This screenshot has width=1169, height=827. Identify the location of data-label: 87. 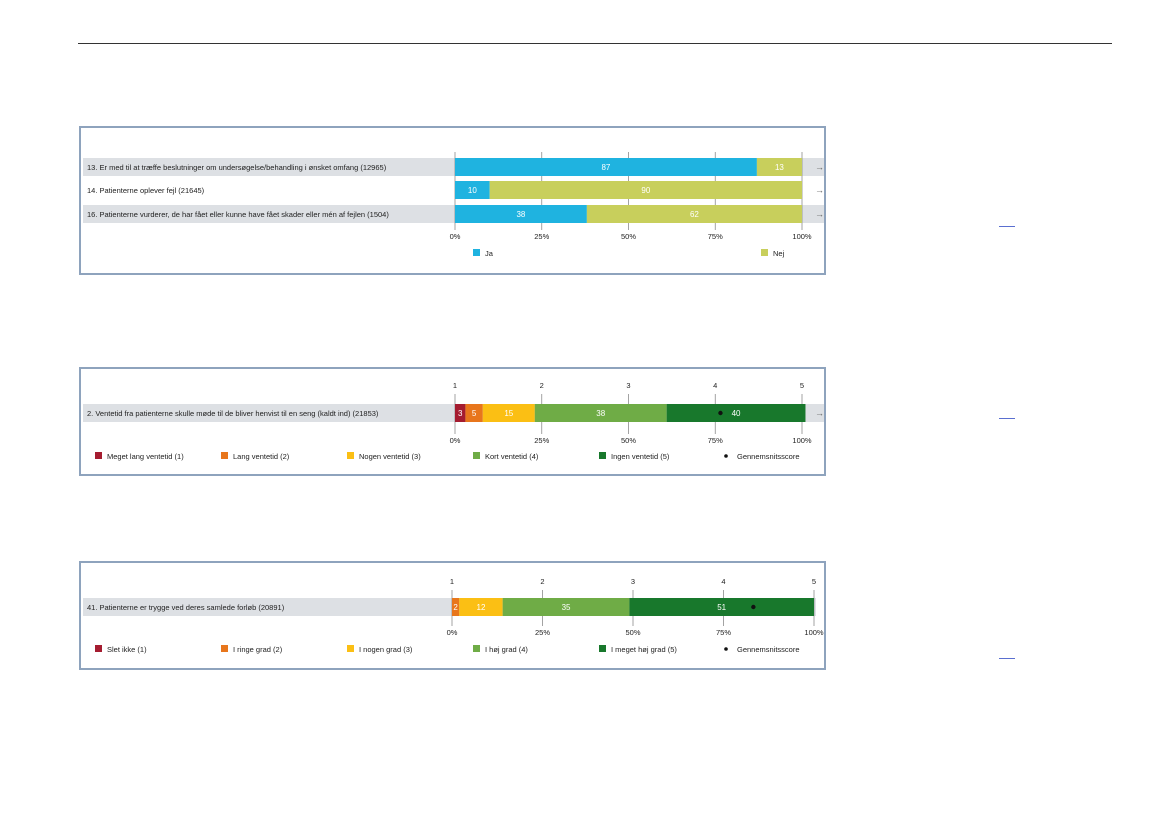
(605, 167).